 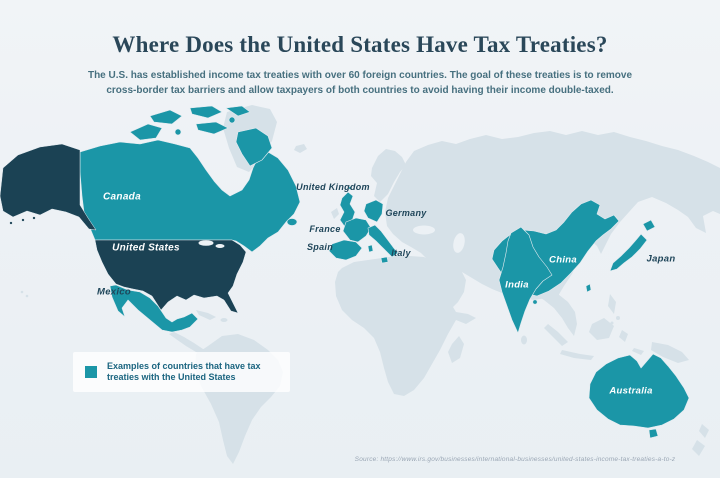 What do you see at coordinates (601, 329) in the screenshot?
I see `island-borneo` at bounding box center [601, 329].